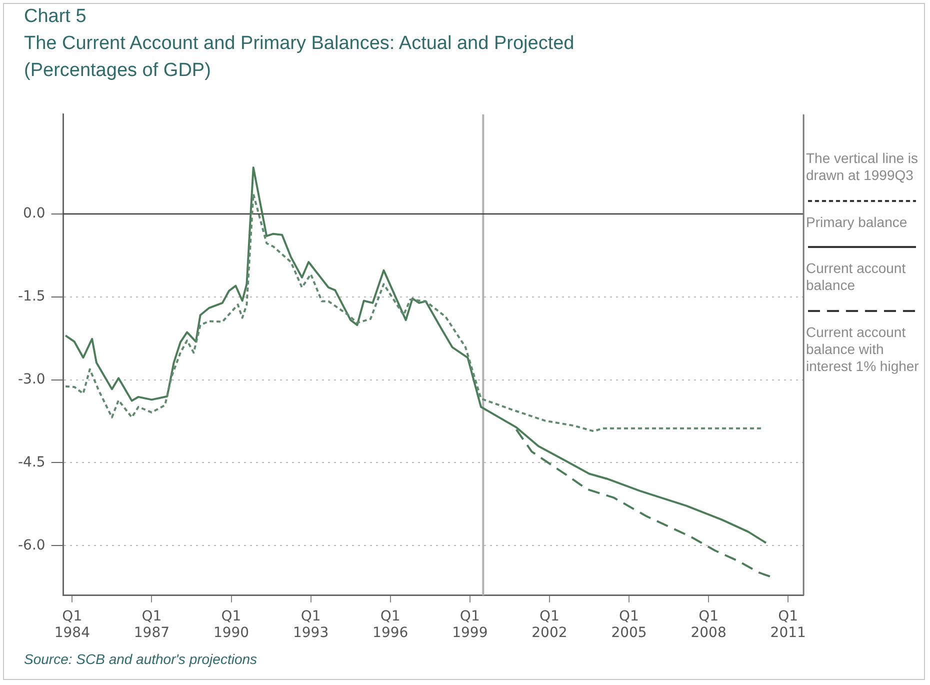 The width and height of the screenshot is (930, 685). Describe the element at coordinates (141, 659) in the screenshot. I see `source-note: Source: SCB and author's projections` at that location.